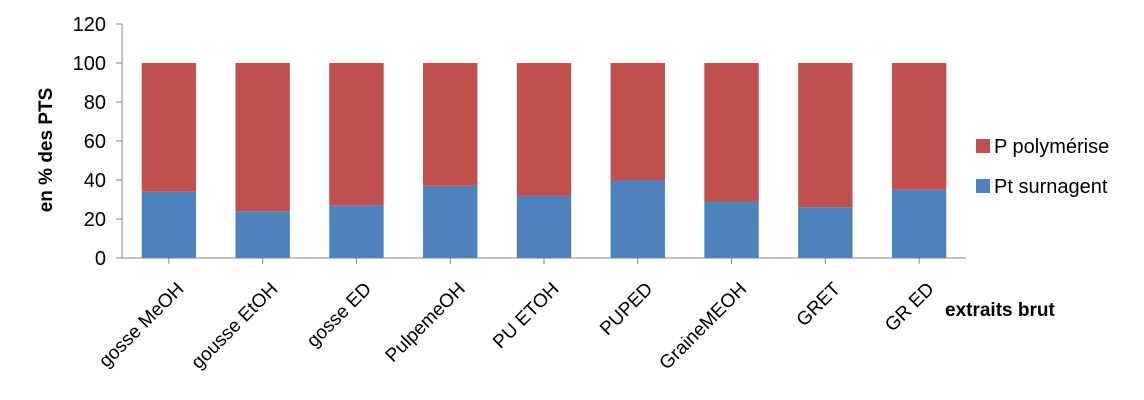 This screenshot has width=1144, height=400. I want to click on category-label: GR ED, so click(909, 307).